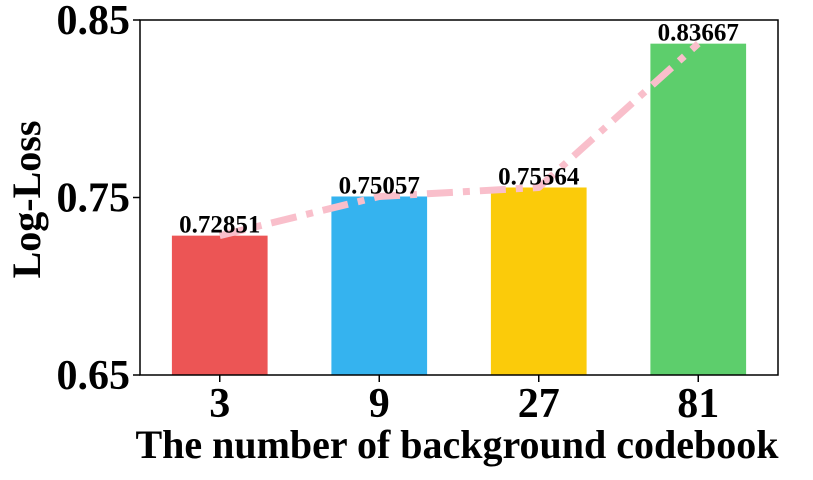 This screenshot has height=480, width=813. Describe the element at coordinates (94, 199) in the screenshot. I see `y-tick-label: 0.75` at that location.